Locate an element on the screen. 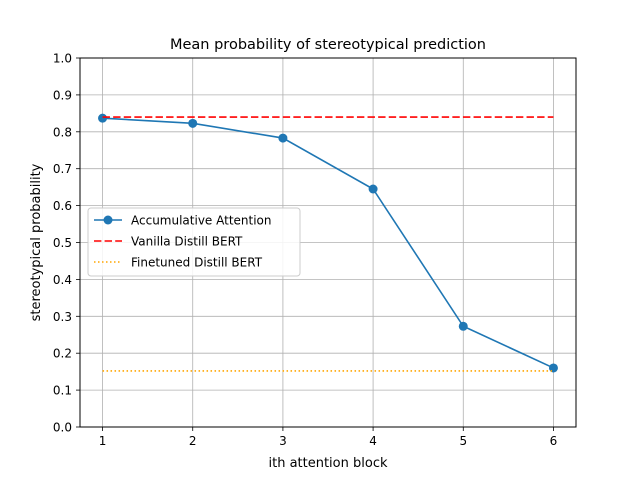  y-tick-label: 0.1 is located at coordinates (62, 391).